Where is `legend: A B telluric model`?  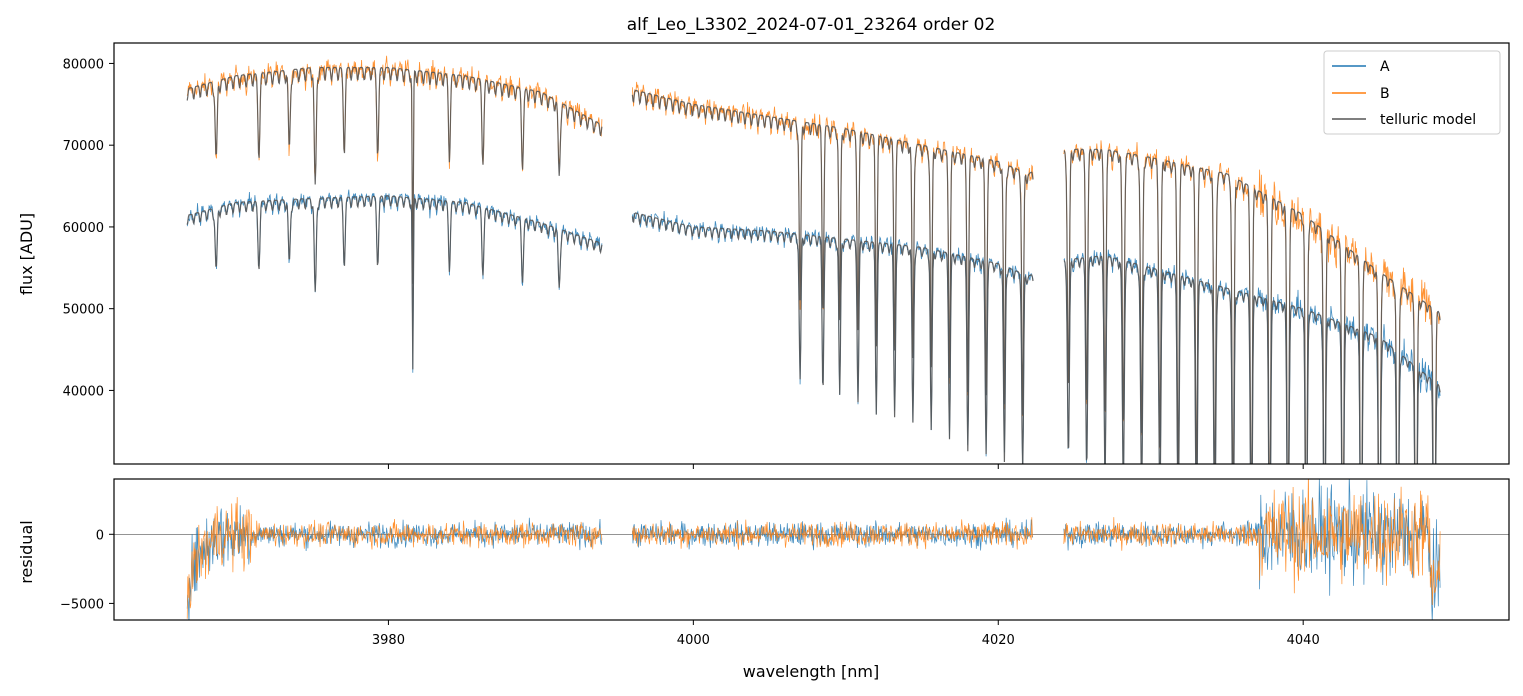
legend: A B telluric model is located at coordinates (1412, 92).